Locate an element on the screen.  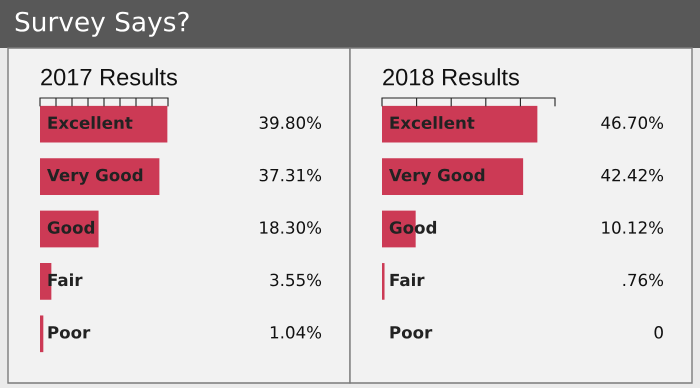
data-label: 46.70% is located at coordinates (632, 123).